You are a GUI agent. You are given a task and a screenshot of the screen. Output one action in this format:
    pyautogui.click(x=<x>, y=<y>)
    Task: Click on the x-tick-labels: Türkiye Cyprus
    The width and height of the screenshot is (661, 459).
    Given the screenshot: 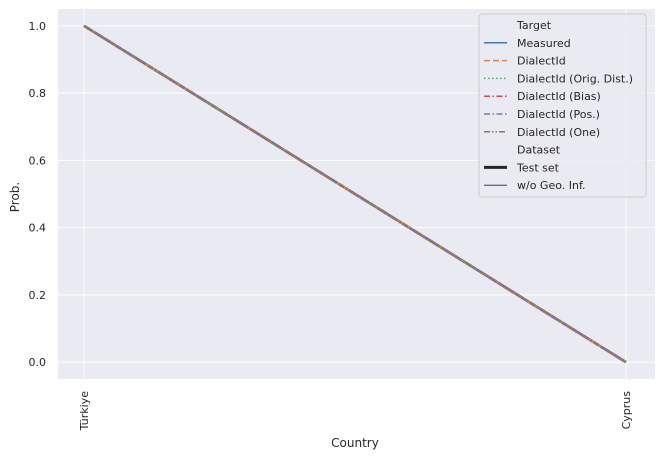 What is the action you would take?
    pyautogui.click(x=355, y=411)
    